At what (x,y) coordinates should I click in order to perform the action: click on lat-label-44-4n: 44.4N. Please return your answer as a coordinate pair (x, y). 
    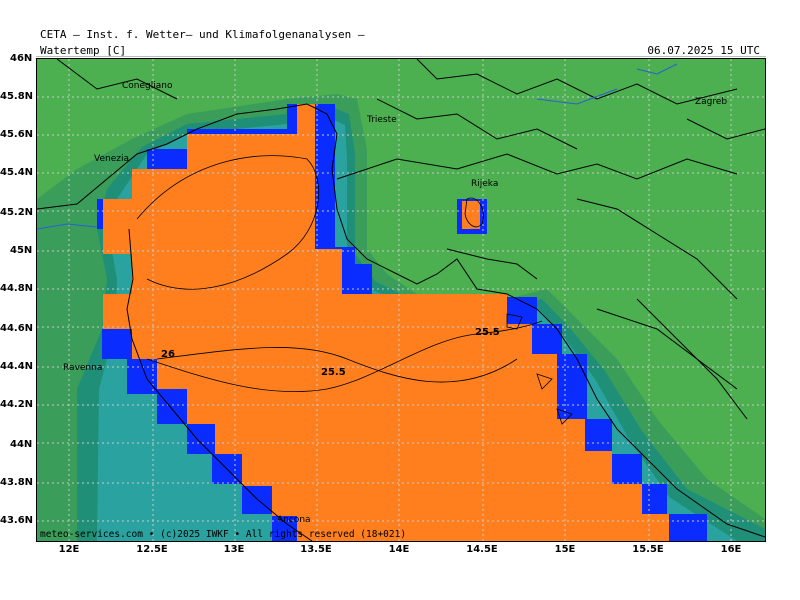
    Looking at the image, I should click on (17, 366).